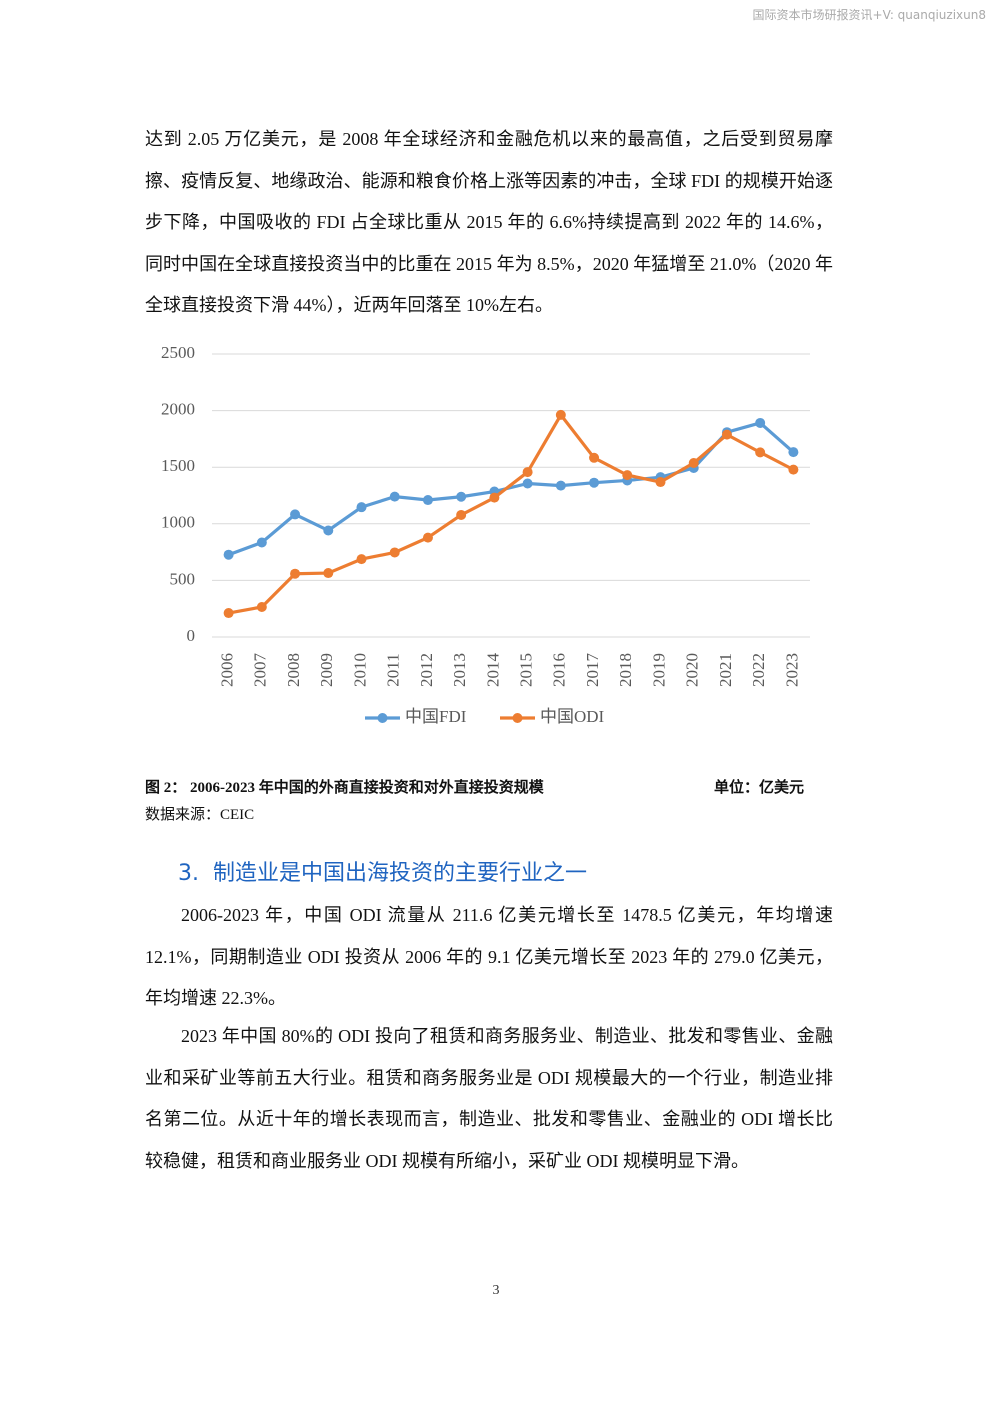  Describe the element at coordinates (227, 670) in the screenshot. I see `x-tick-label: 2006` at that location.